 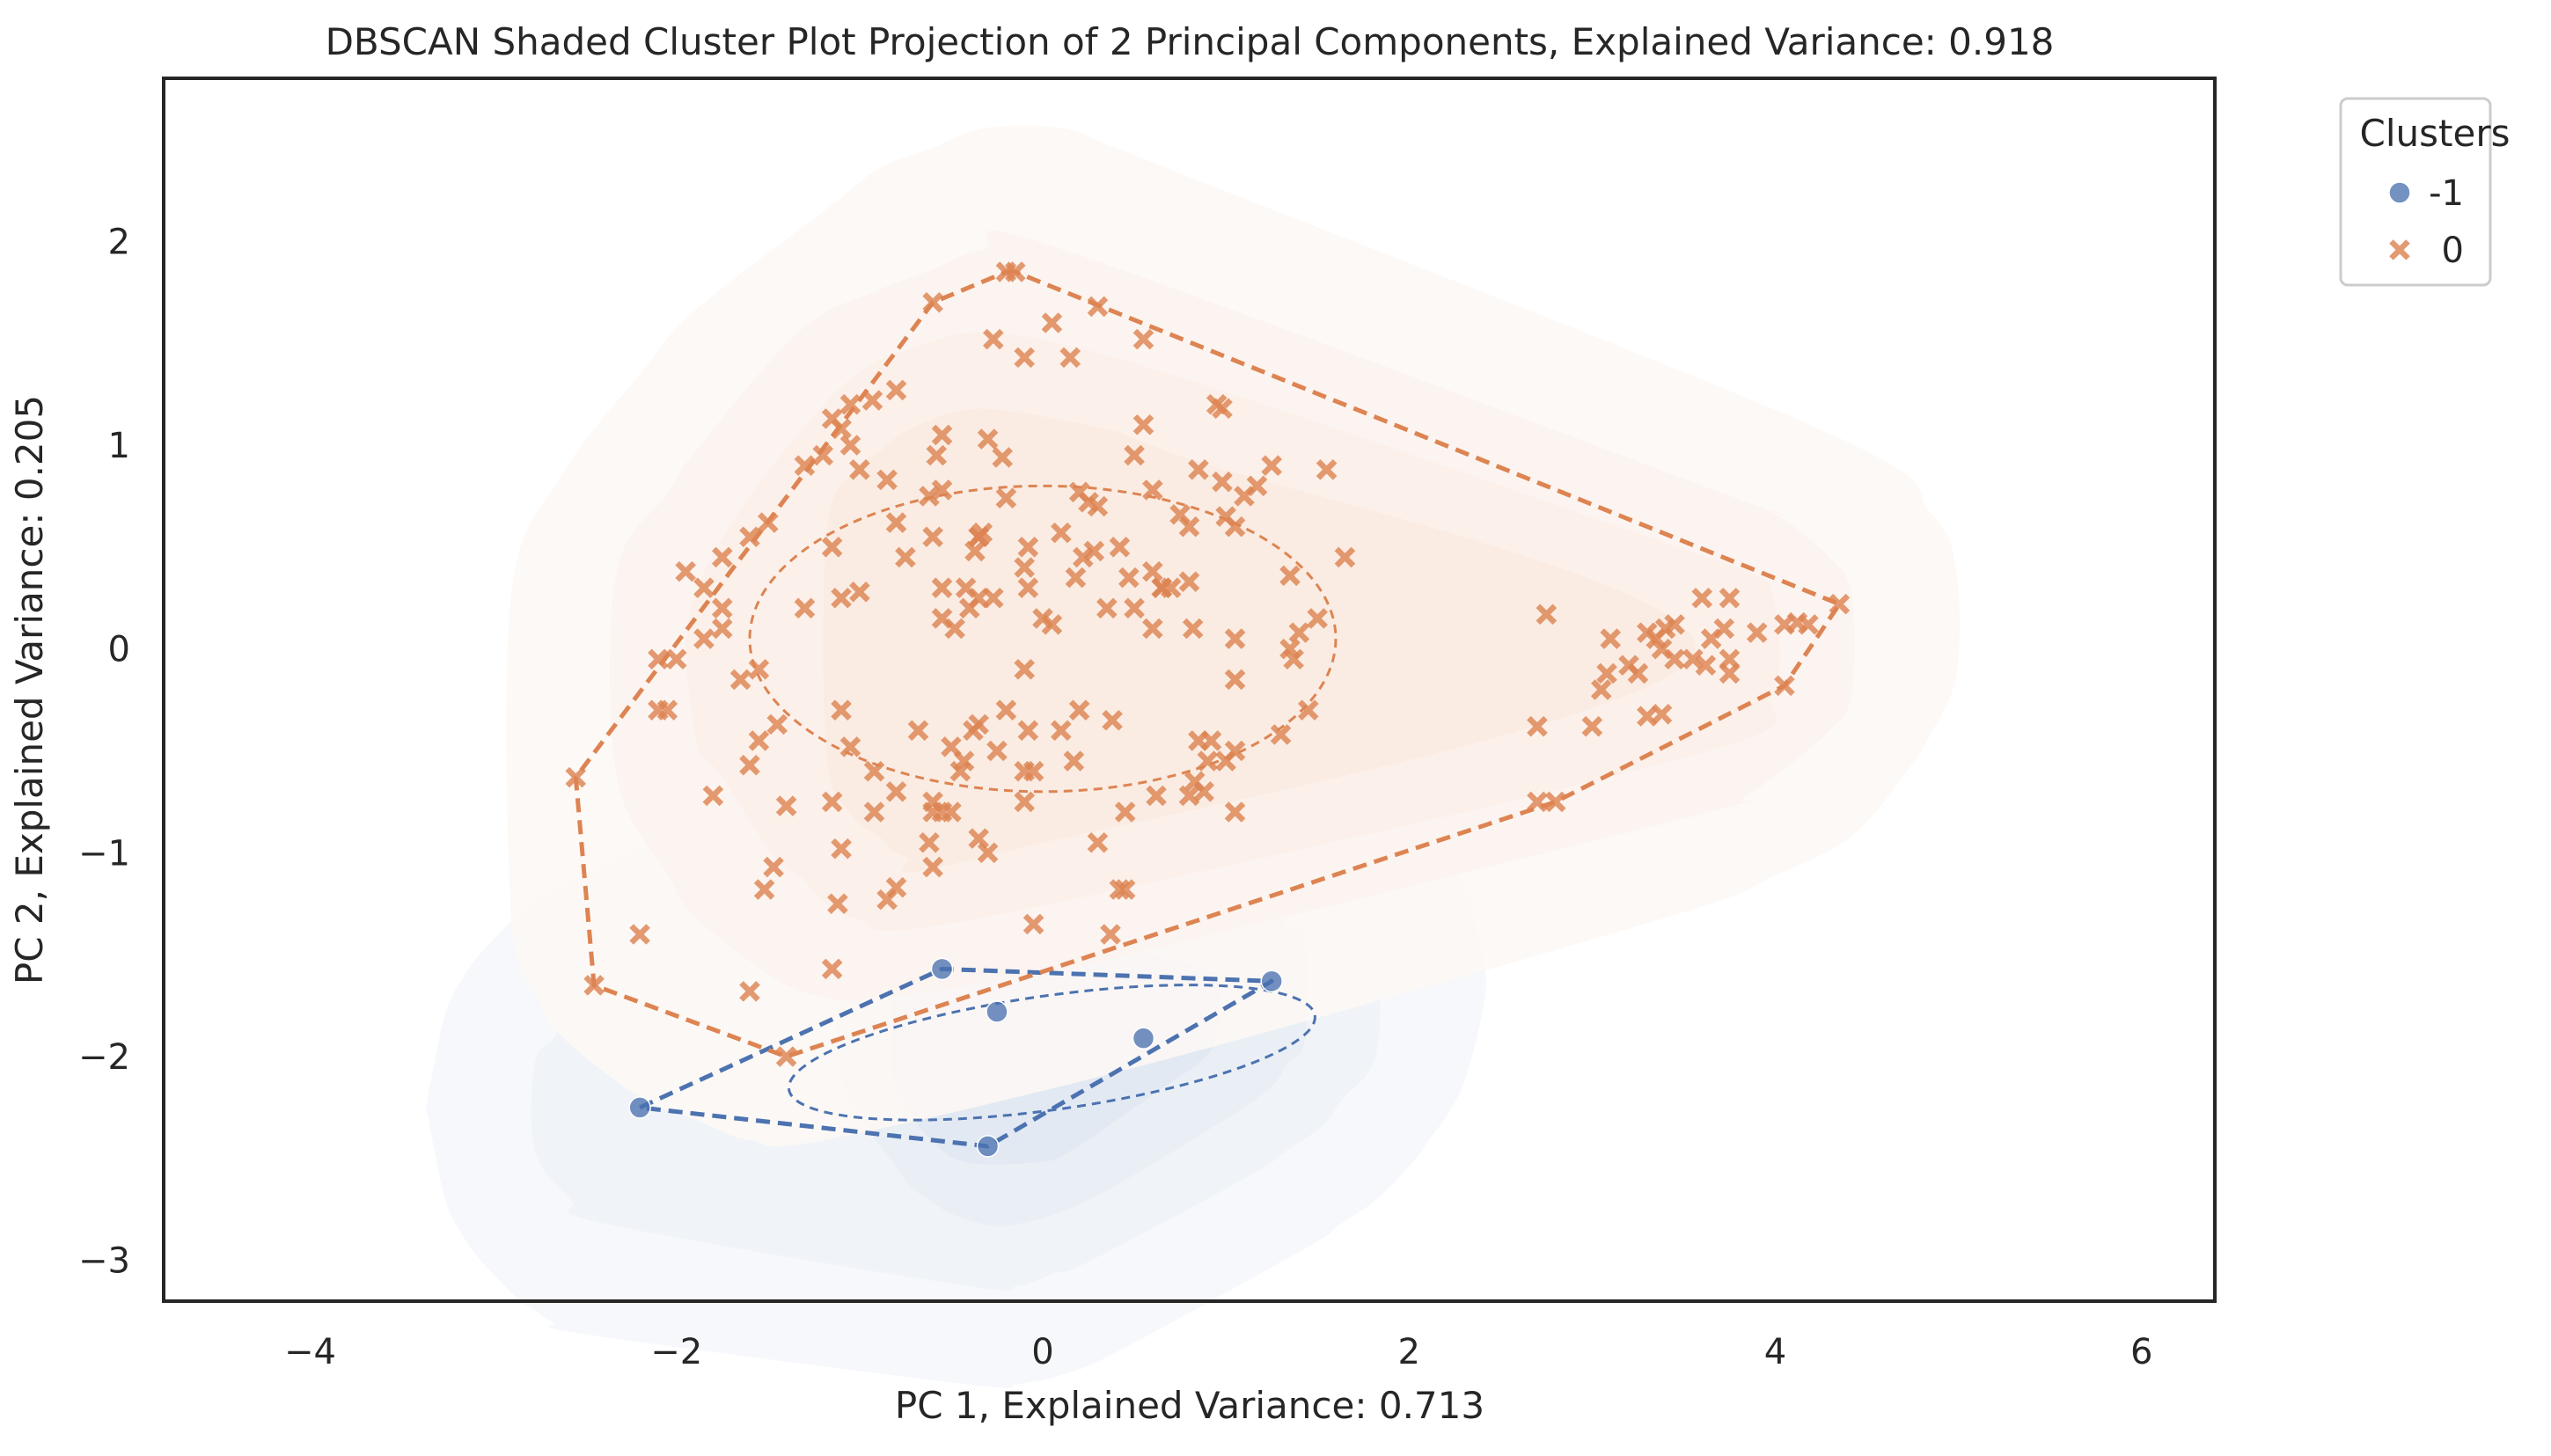 What do you see at coordinates (2435, 133) in the screenshot?
I see `legend-title: Clusters` at bounding box center [2435, 133].